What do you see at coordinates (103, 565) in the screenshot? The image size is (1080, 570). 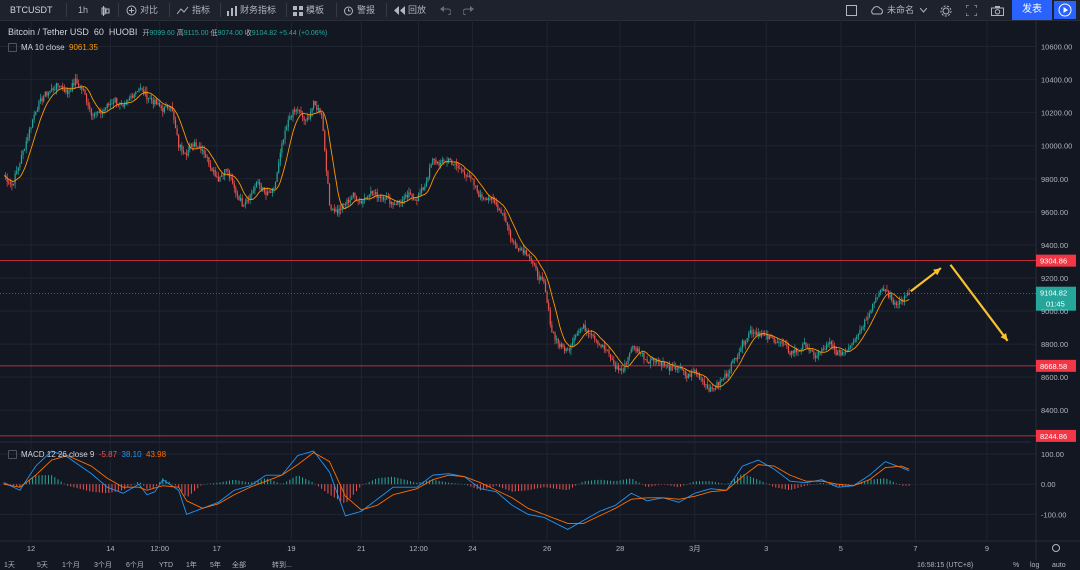 I see `range-3m: 3个月` at bounding box center [103, 565].